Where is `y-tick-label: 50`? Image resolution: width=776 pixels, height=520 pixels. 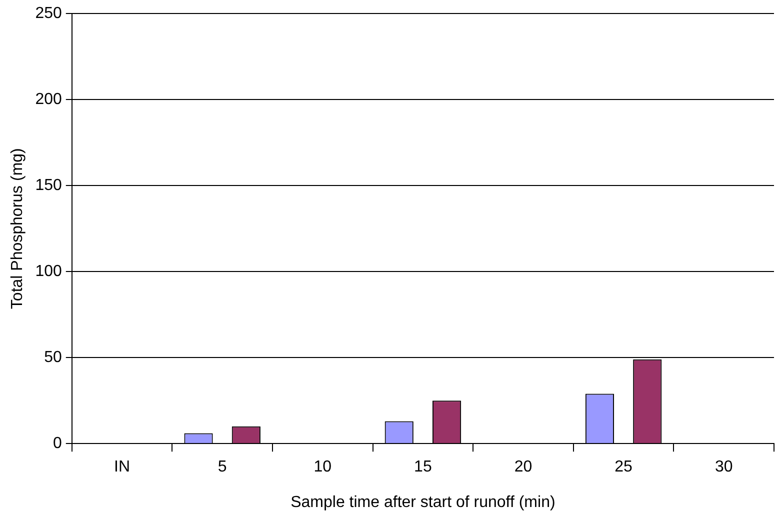 y-tick-label: 50 is located at coordinates (53, 357).